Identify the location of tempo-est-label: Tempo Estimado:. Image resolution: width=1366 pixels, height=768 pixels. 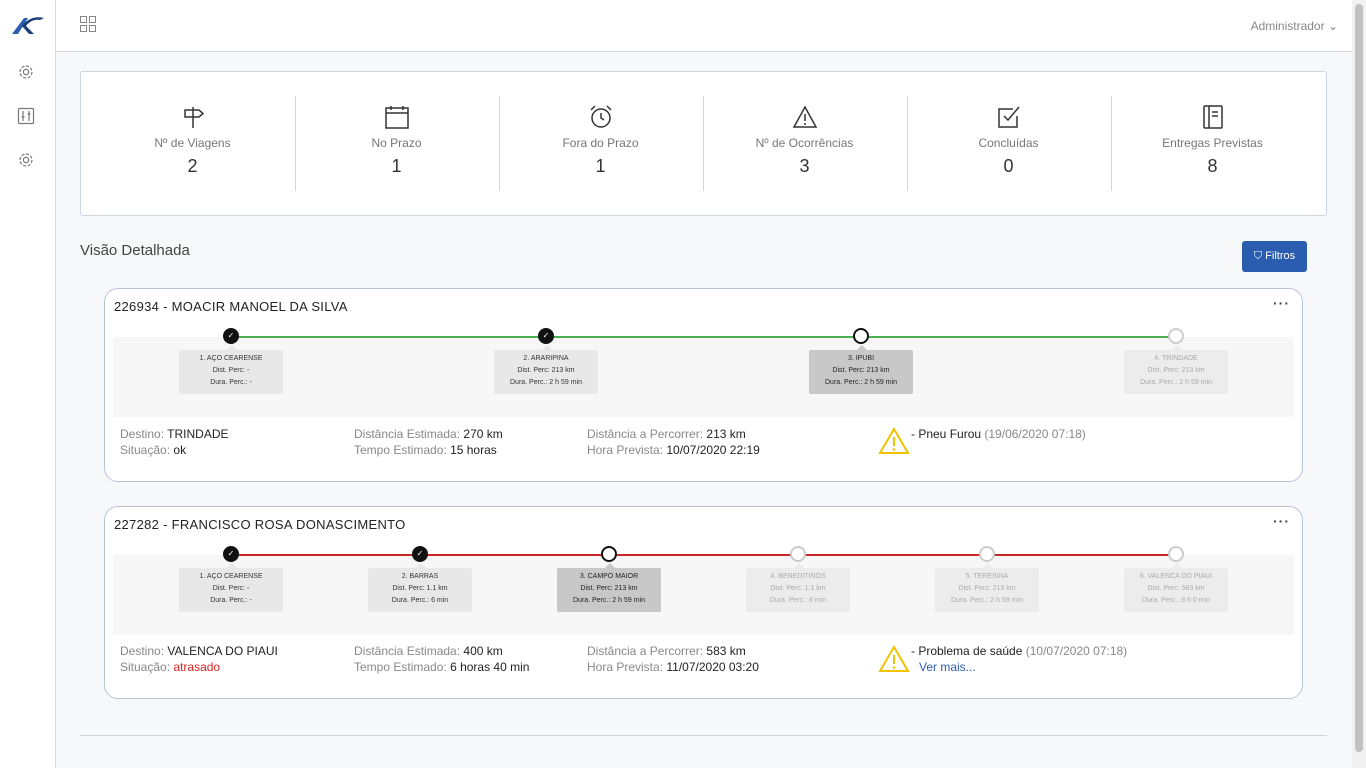
(400, 450).